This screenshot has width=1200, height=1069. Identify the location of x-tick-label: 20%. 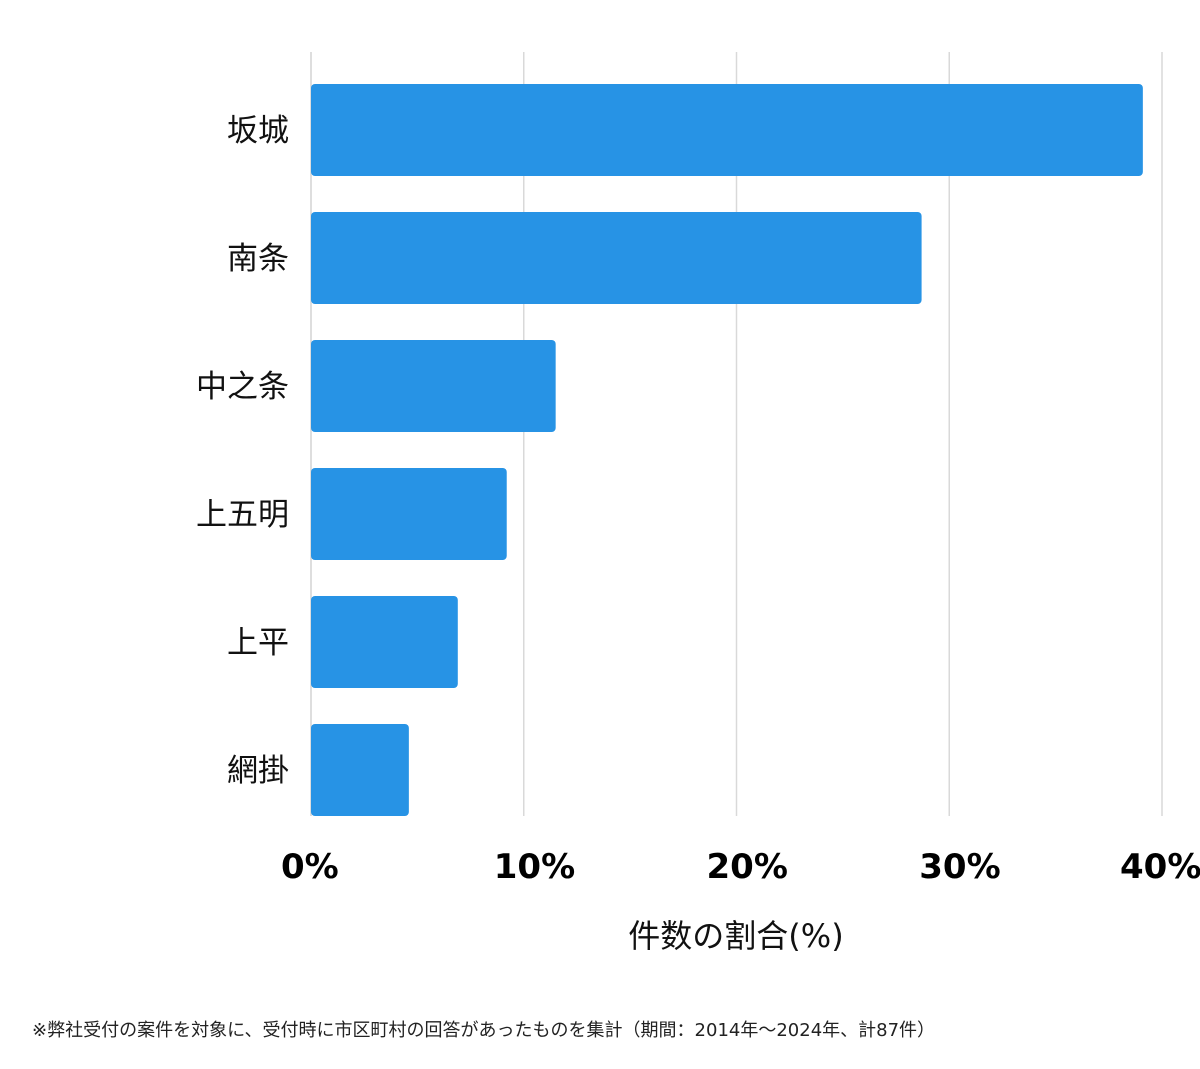
(747, 867).